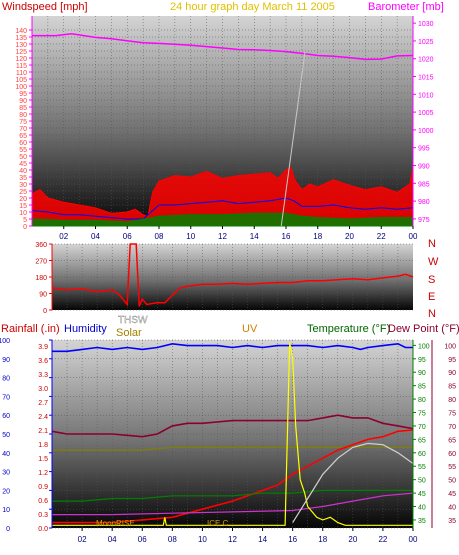 Image resolution: width=459 pixels, height=555 pixels. I want to click on wind-tick-label: 130, so click(21, 45).